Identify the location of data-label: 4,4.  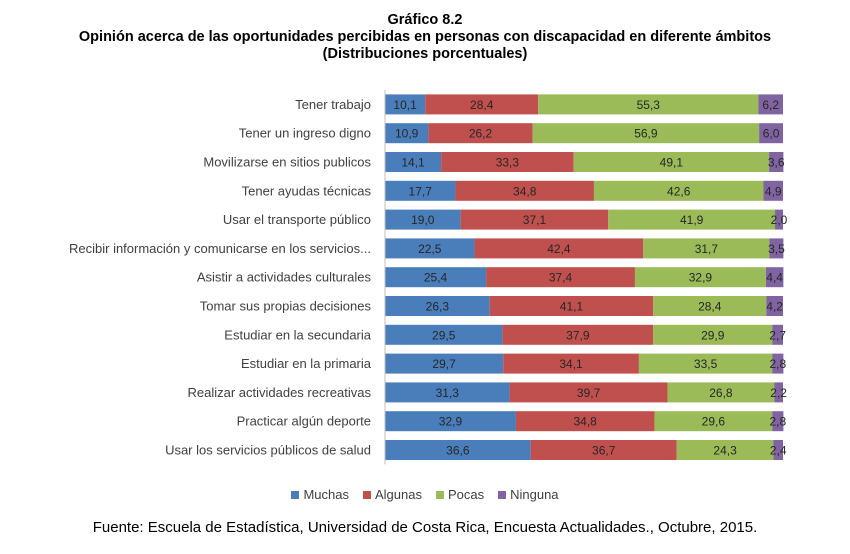
(774, 278).